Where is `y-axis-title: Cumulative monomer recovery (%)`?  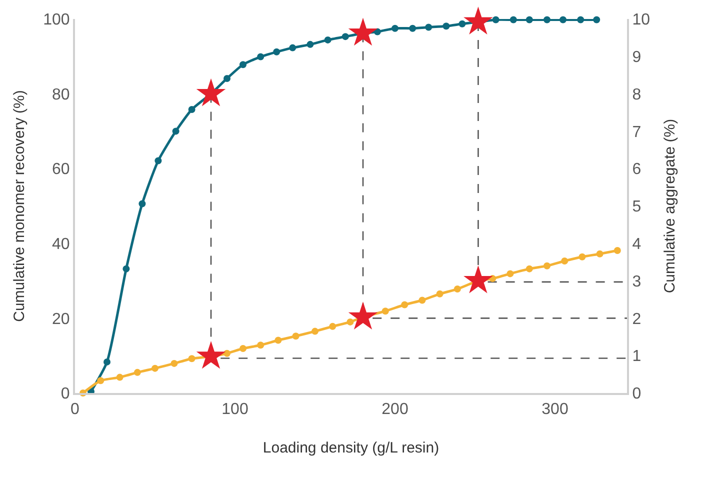 y-axis-title: Cumulative monomer recovery (%) is located at coordinates (19, 206).